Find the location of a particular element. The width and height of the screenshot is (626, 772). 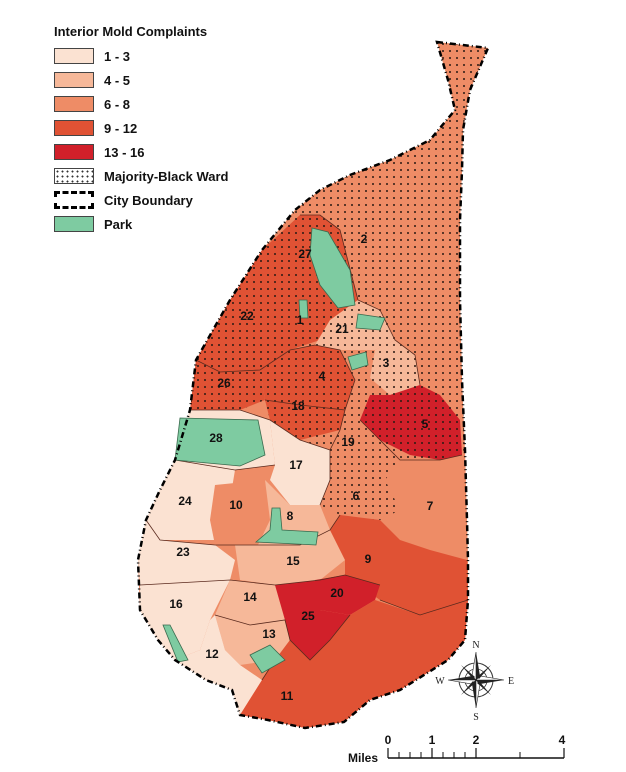

ward-label-6: 6 is located at coordinates (356, 496).